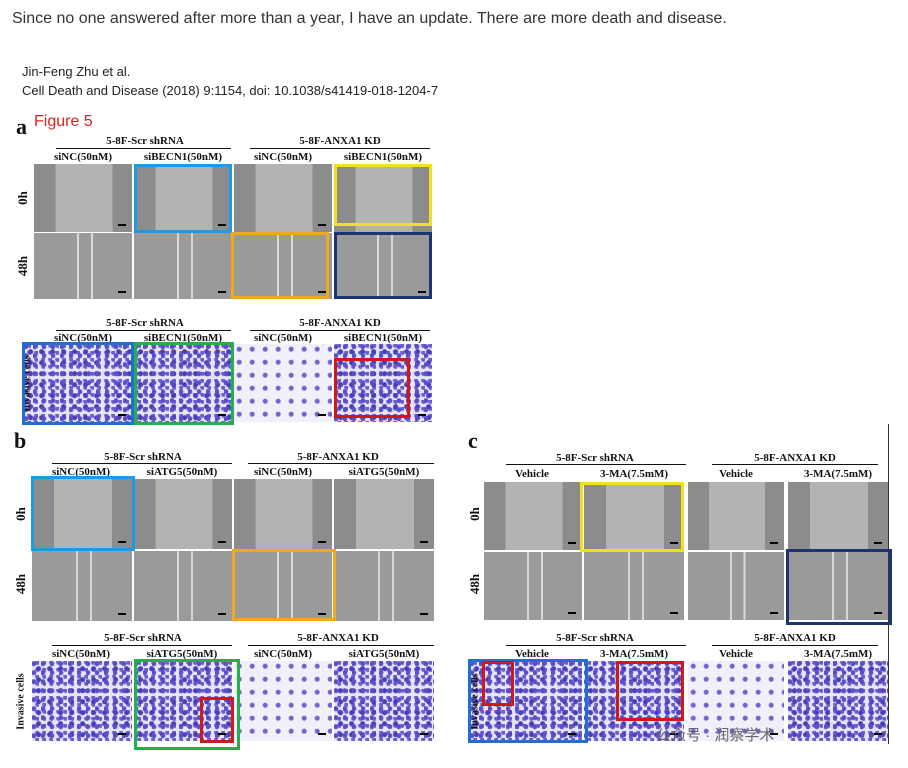 The width and height of the screenshot is (908, 768). Describe the element at coordinates (736, 474) in the screenshot. I see `panel-c-col-3: Vehicle` at that location.